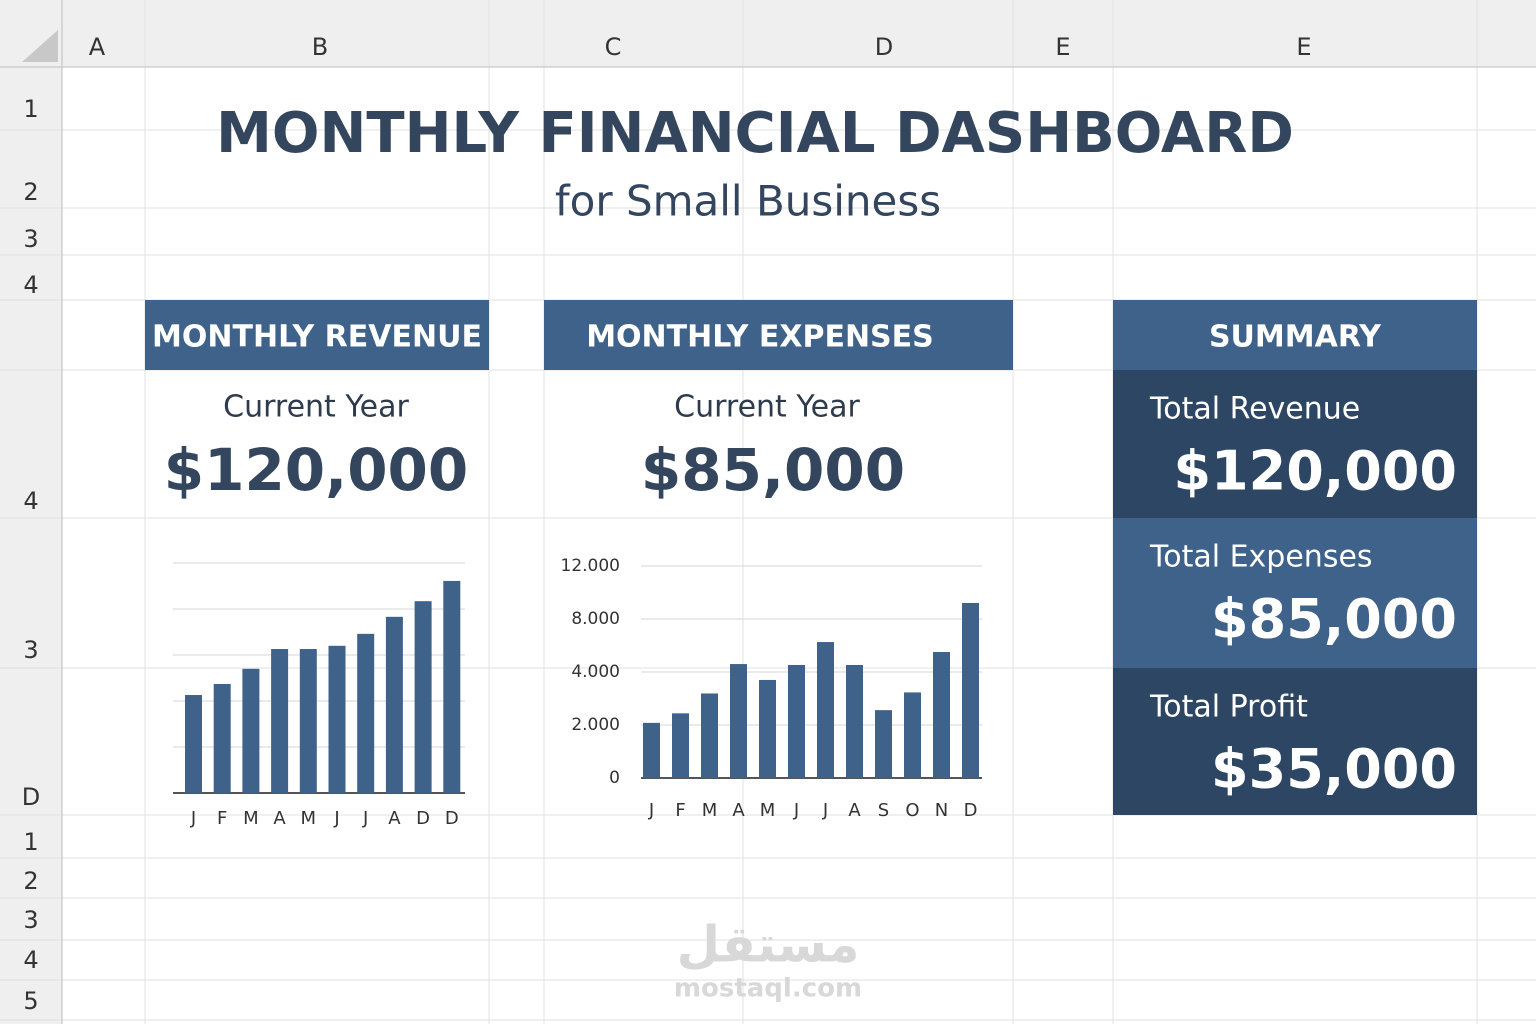  What do you see at coordinates (1295, 337) in the screenshot?
I see `summary-title: SUMMARY` at bounding box center [1295, 337].